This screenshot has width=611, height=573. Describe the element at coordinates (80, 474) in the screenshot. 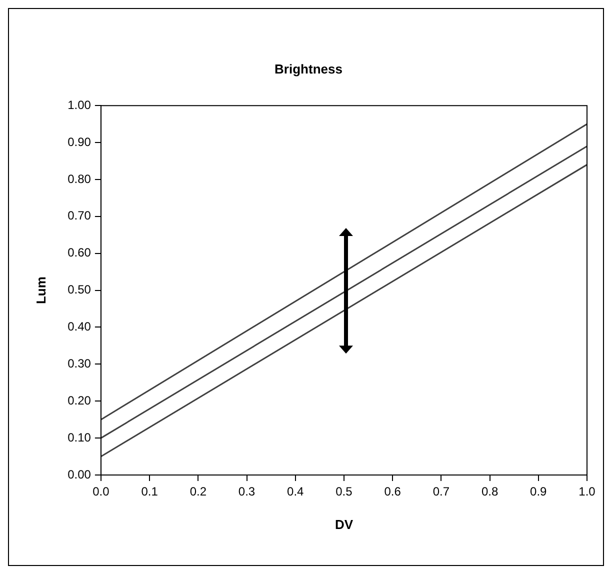

I see `y-tick-label: 0.00` at that location.